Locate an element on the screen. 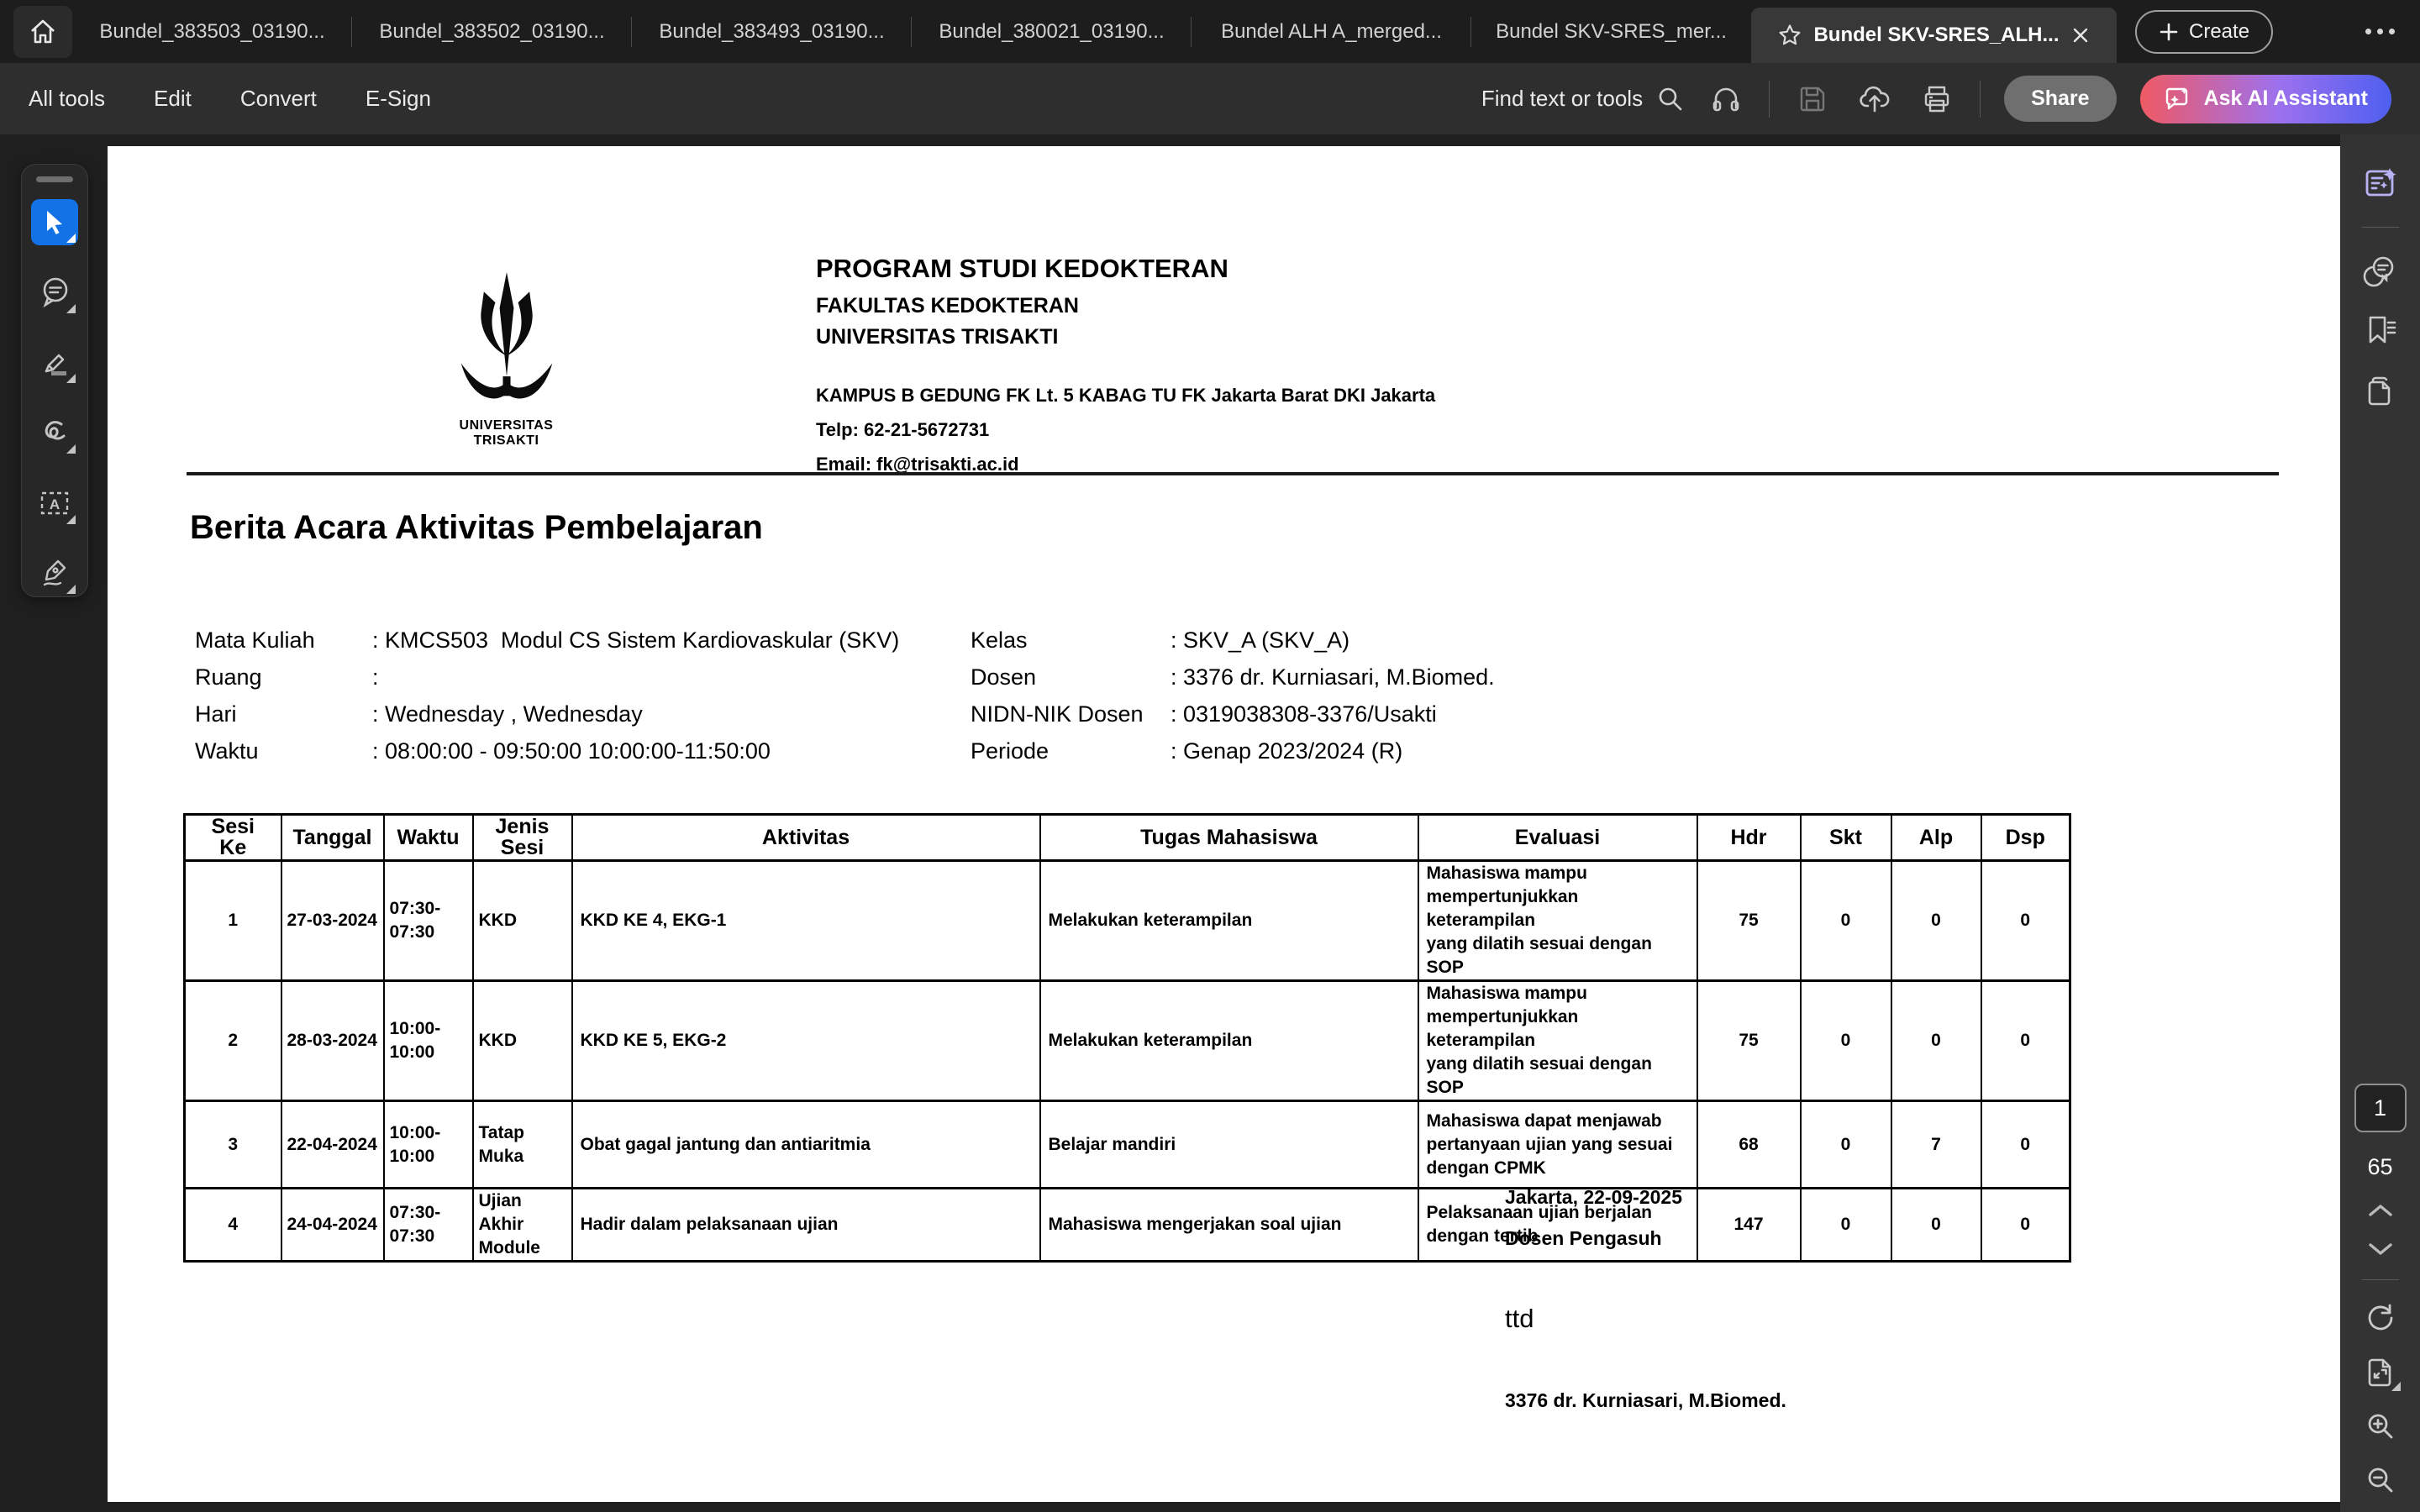  fit-page-button is located at coordinates (2383, 1373).